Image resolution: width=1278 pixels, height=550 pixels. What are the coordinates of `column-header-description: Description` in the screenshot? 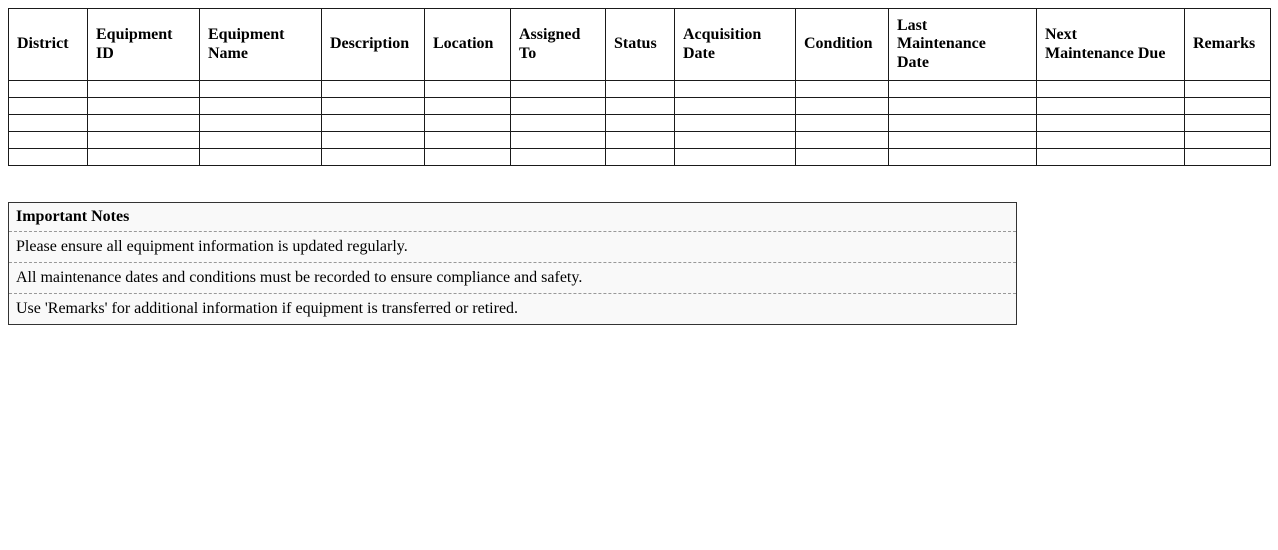 It's located at (373, 44).